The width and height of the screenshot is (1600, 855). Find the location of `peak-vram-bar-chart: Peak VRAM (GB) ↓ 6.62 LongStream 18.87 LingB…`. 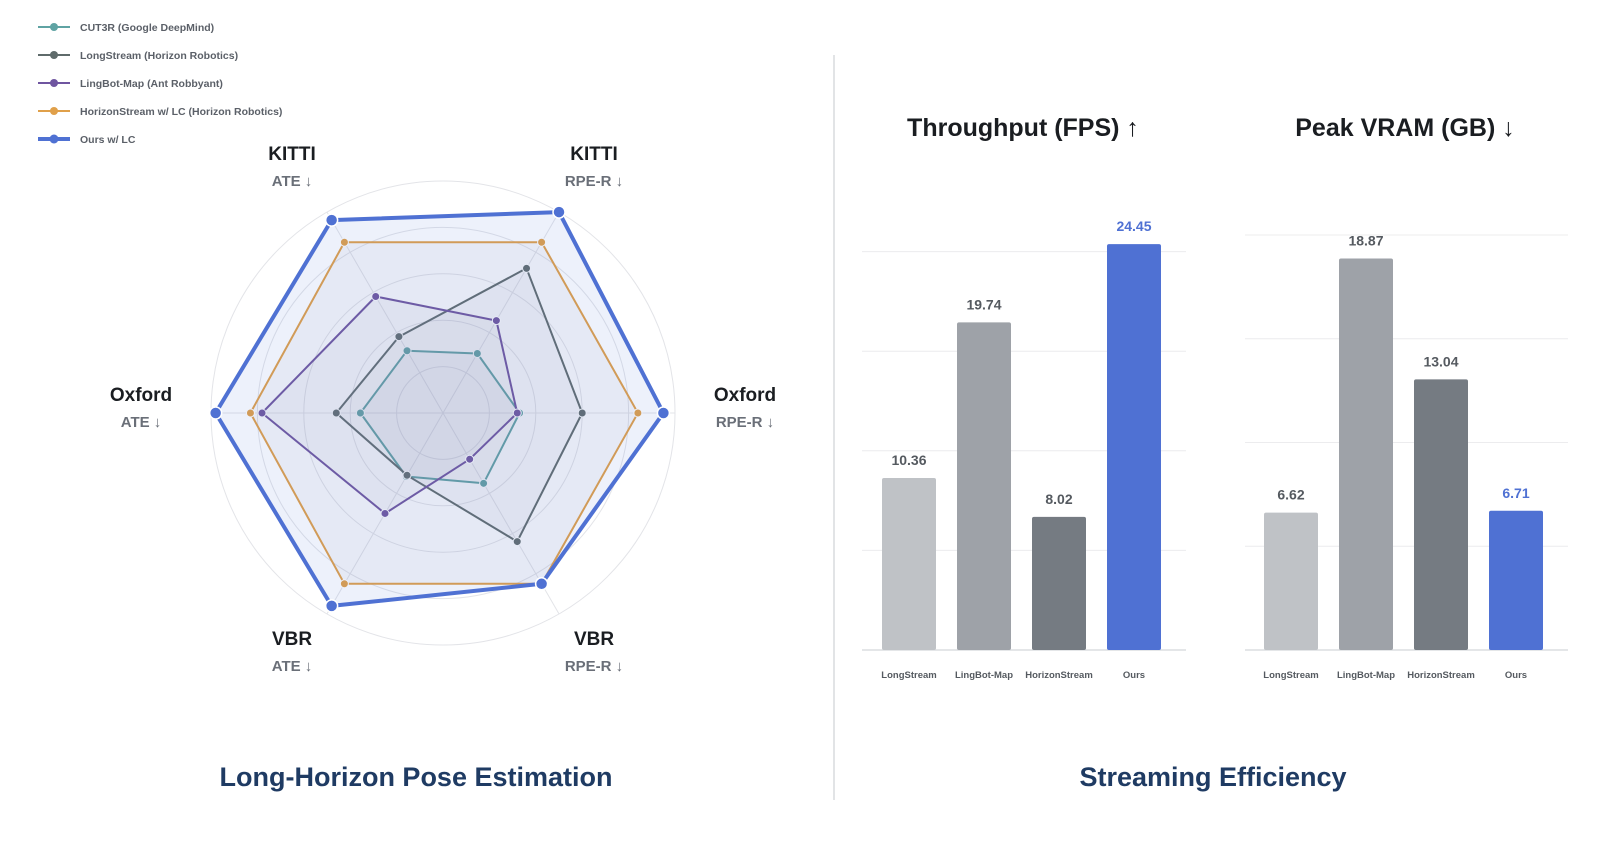

peak-vram-bar-chart: Peak VRAM (GB) ↓ 6.62 LongStream 18.87 LingB… is located at coordinates (1406, 397).